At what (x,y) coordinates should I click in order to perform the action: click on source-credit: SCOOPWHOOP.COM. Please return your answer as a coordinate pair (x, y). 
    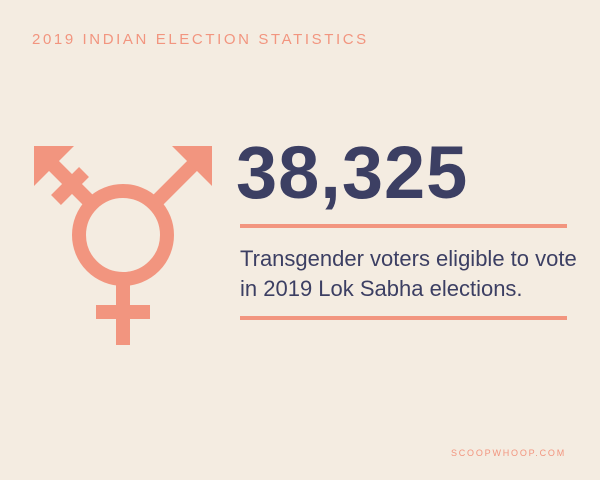
    Looking at the image, I should click on (508, 453).